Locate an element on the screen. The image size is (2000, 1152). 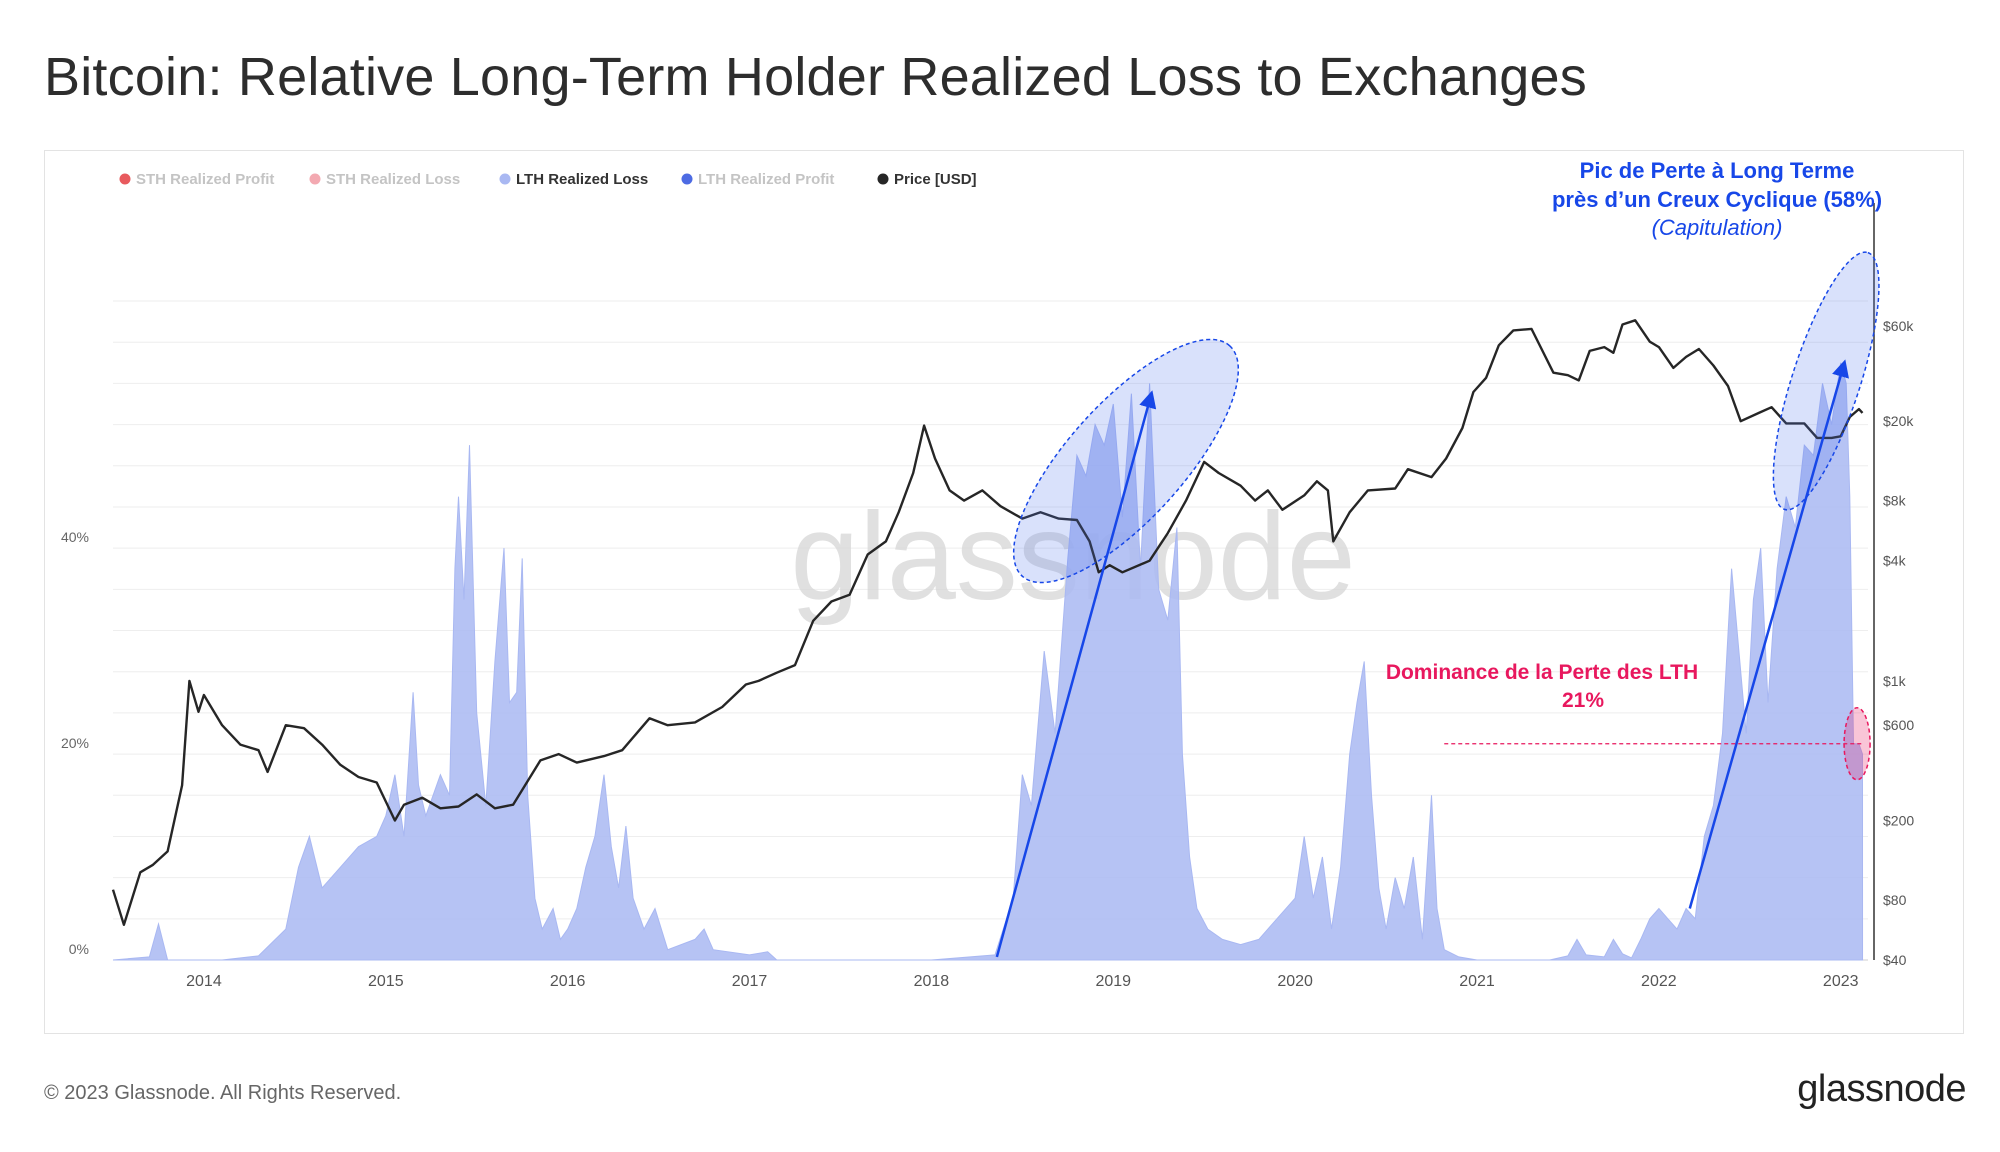
y-left-tick-label: 40% is located at coordinates (75, 537).